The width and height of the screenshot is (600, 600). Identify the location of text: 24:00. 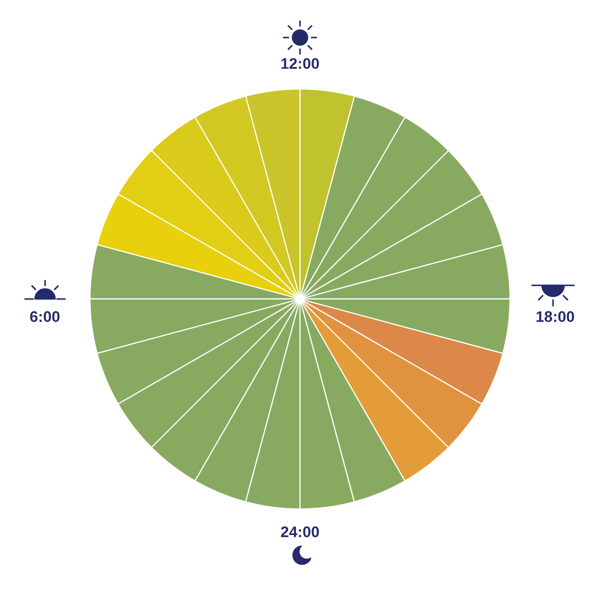
(299, 532).